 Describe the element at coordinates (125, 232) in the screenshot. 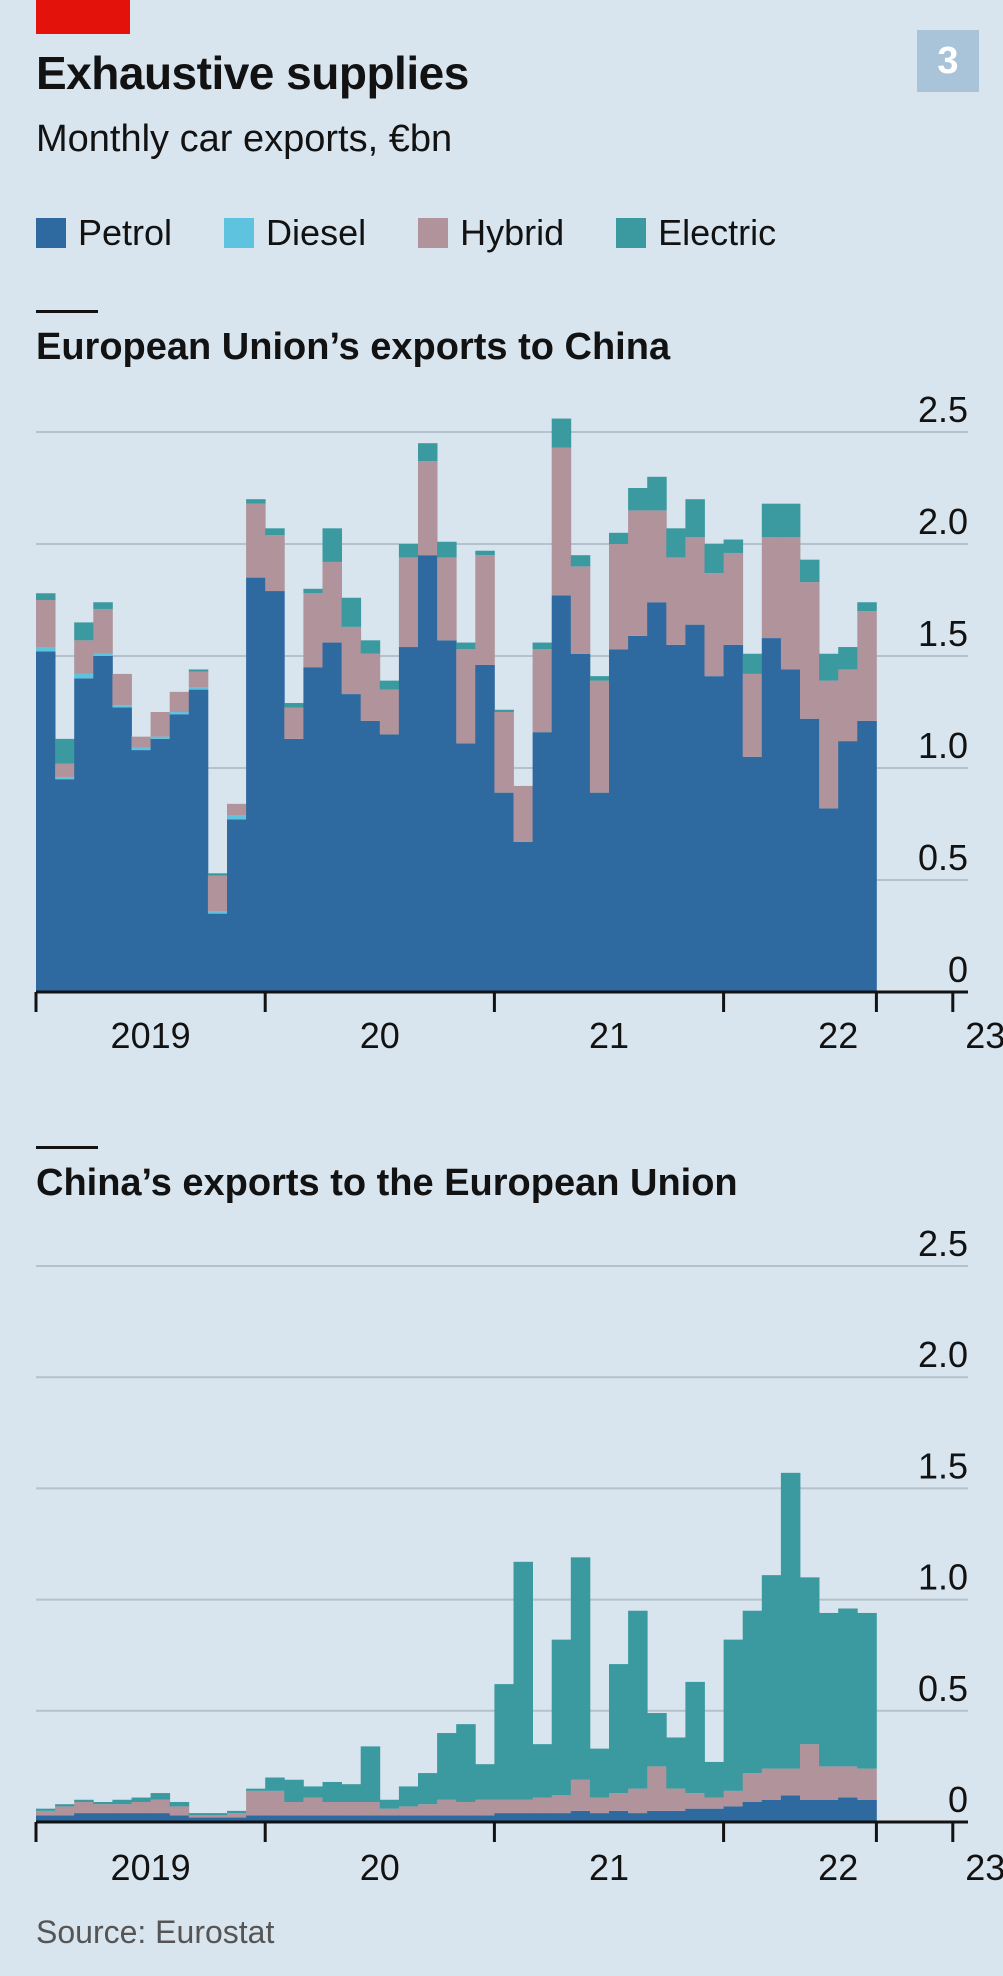

I see `legend-label-petrol: Petrol` at that location.